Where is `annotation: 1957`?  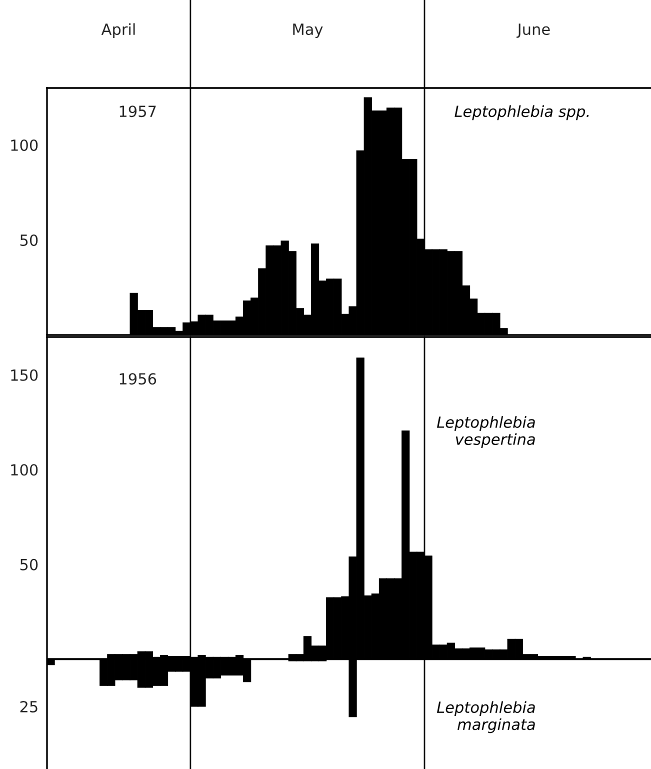
annotation: 1957 is located at coordinates (138, 112).